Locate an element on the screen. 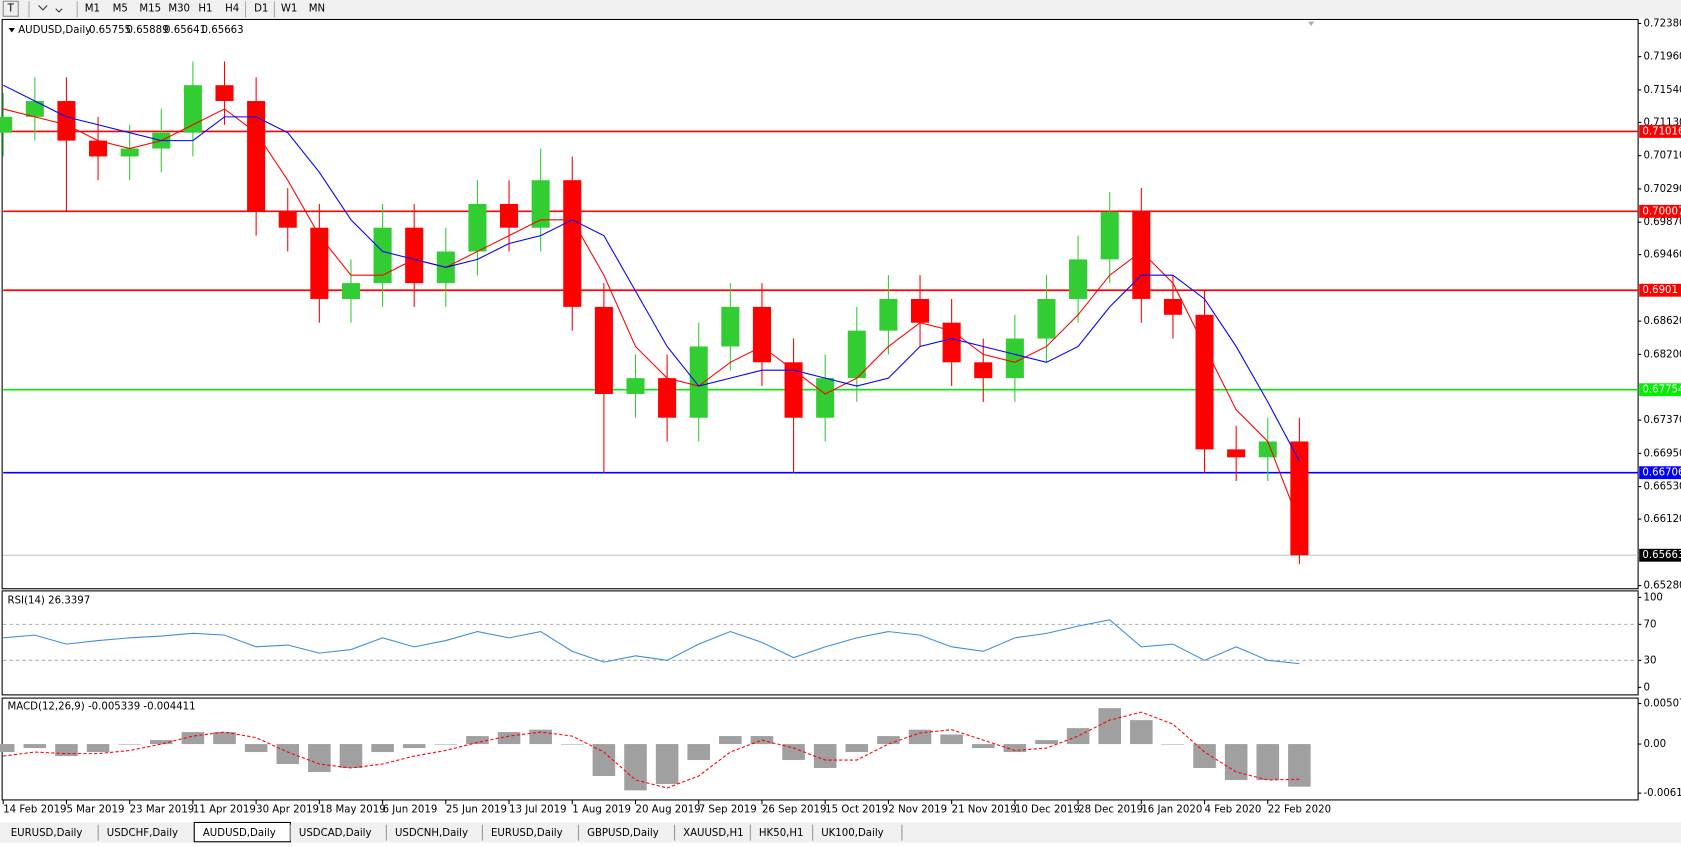  timeframe-button: D1 is located at coordinates (261, 9).